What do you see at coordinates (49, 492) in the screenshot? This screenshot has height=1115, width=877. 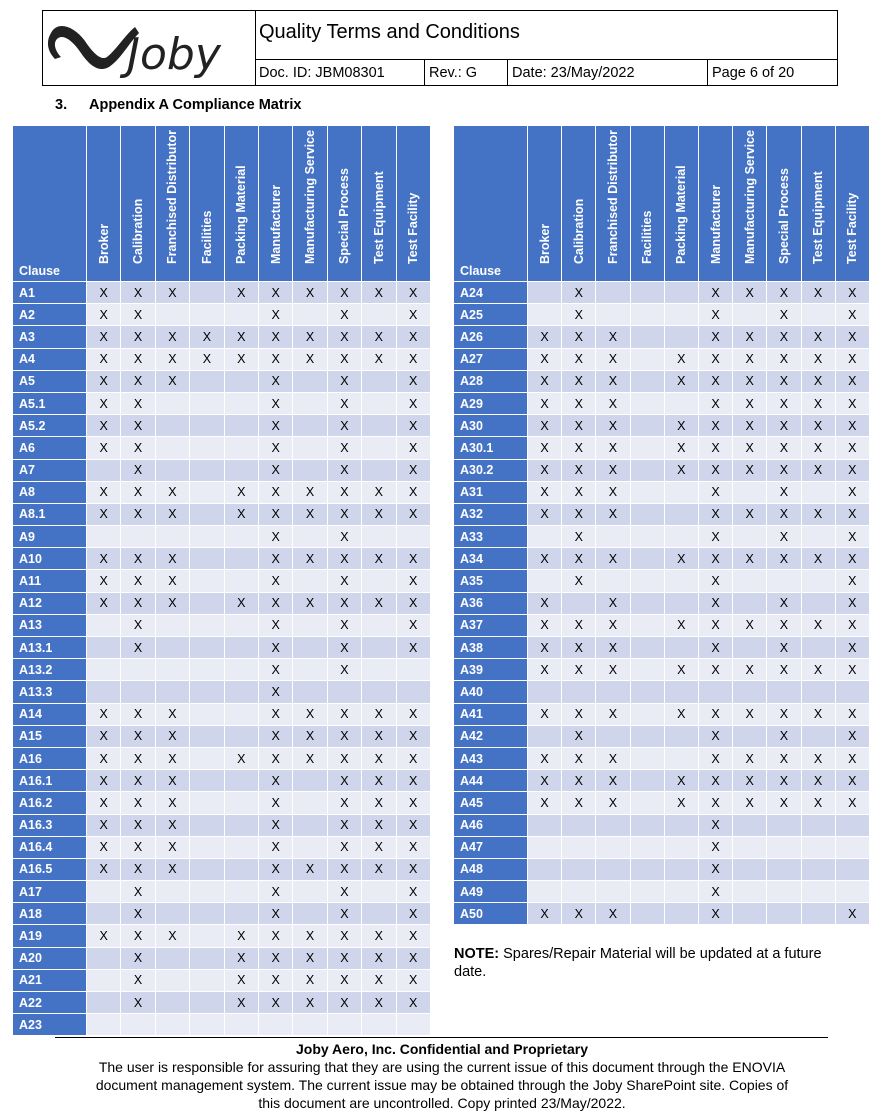 I see `clause-cell: A8` at bounding box center [49, 492].